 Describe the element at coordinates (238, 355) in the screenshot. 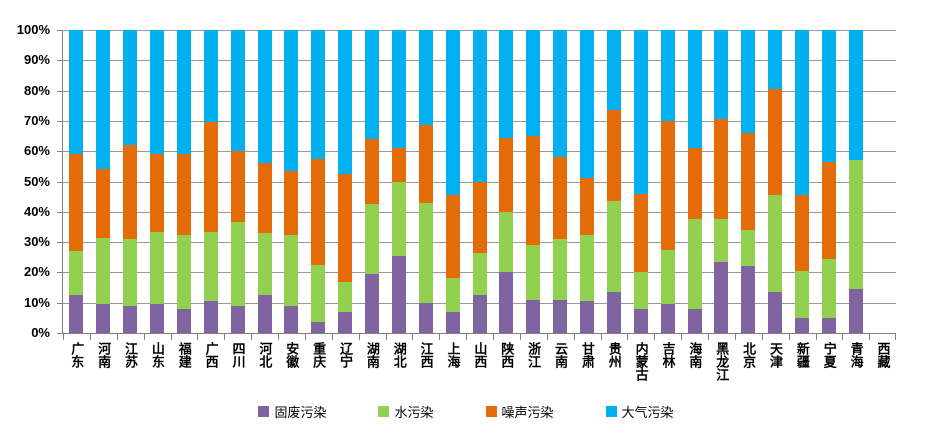

I see `x-axis-label: 四川` at that location.